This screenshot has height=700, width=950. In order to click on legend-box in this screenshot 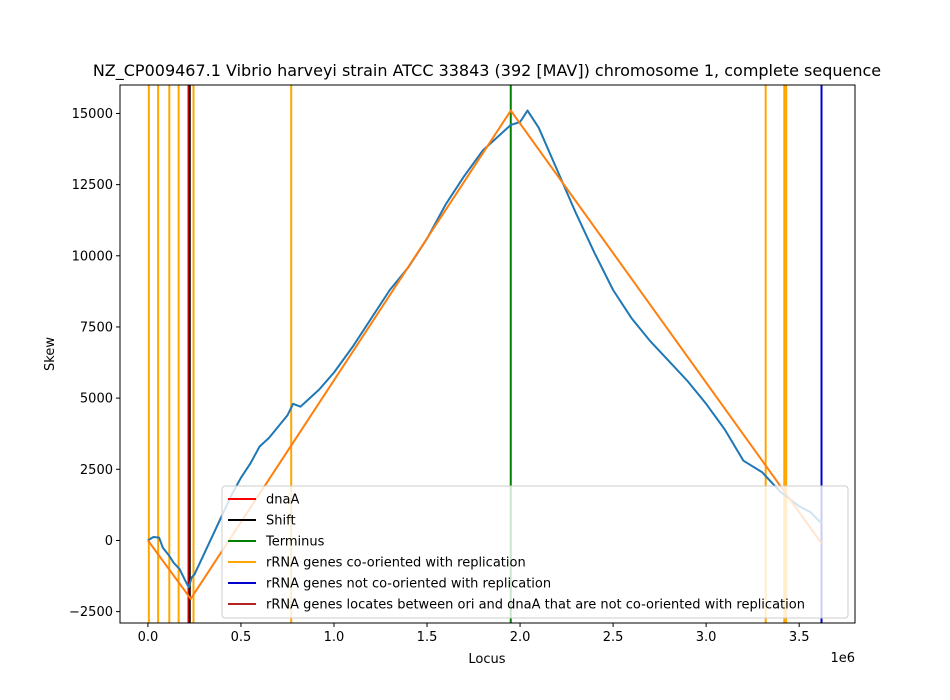, I will do `click(535, 552)`.